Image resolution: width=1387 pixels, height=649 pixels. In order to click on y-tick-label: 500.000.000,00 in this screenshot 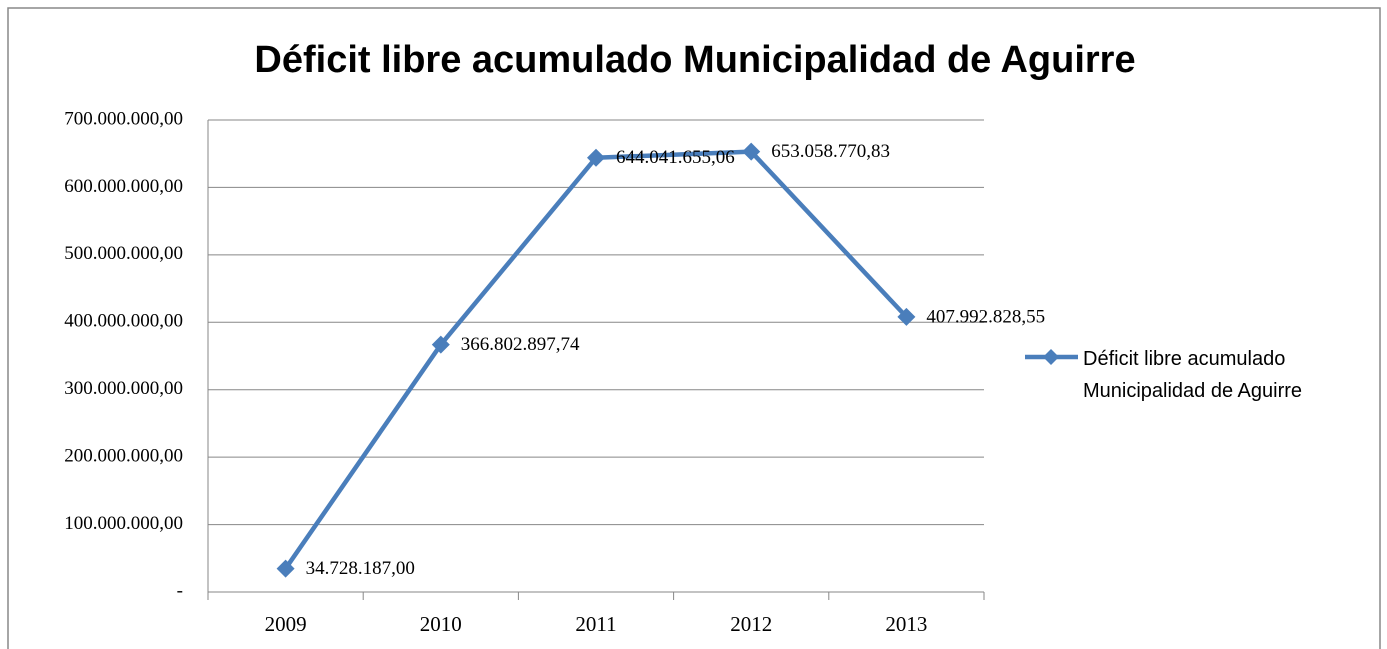, I will do `click(123, 253)`.